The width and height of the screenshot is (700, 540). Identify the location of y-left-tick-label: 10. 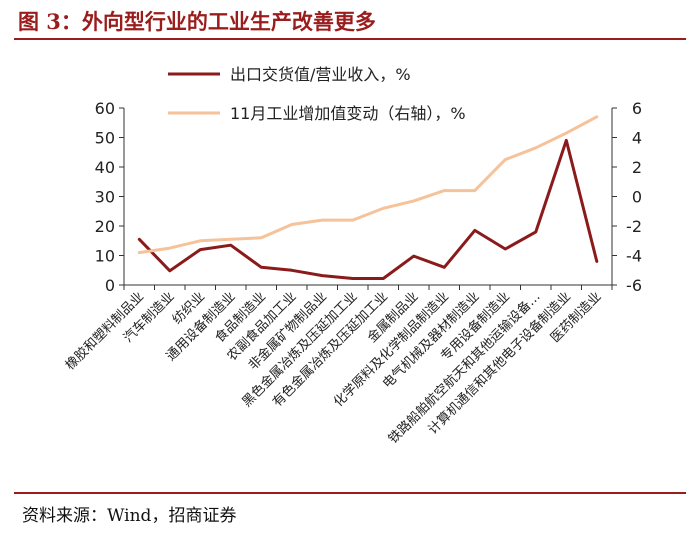
(105, 256).